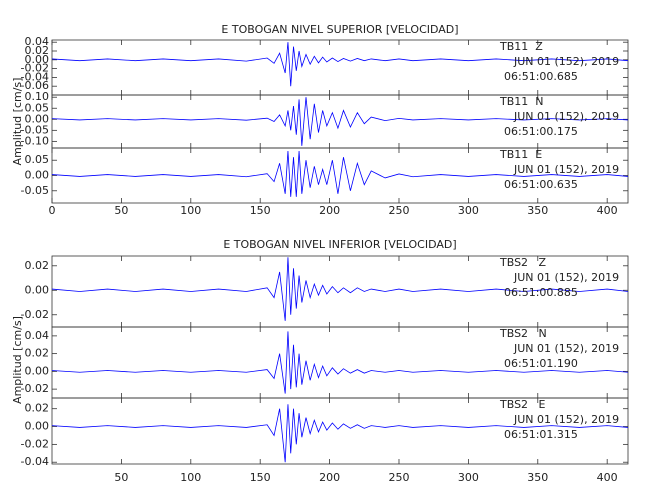 The height and width of the screenshot is (500, 650). I want to click on y-tick-label: -0.10, so click(35, 140).